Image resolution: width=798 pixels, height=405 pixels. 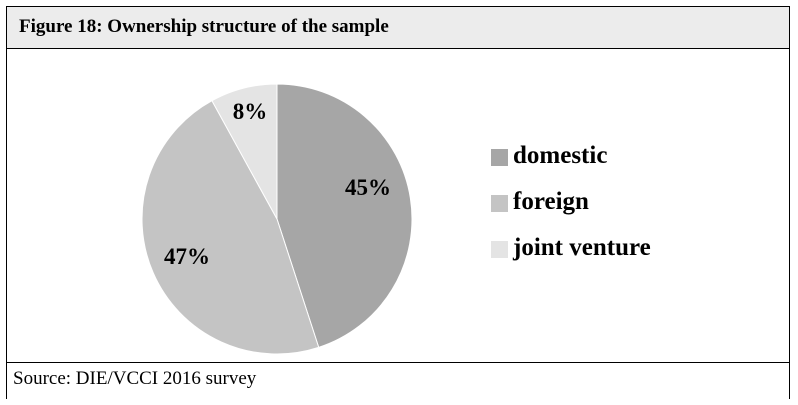 I want to click on legend-swatch-joint-venture, so click(x=499, y=249).